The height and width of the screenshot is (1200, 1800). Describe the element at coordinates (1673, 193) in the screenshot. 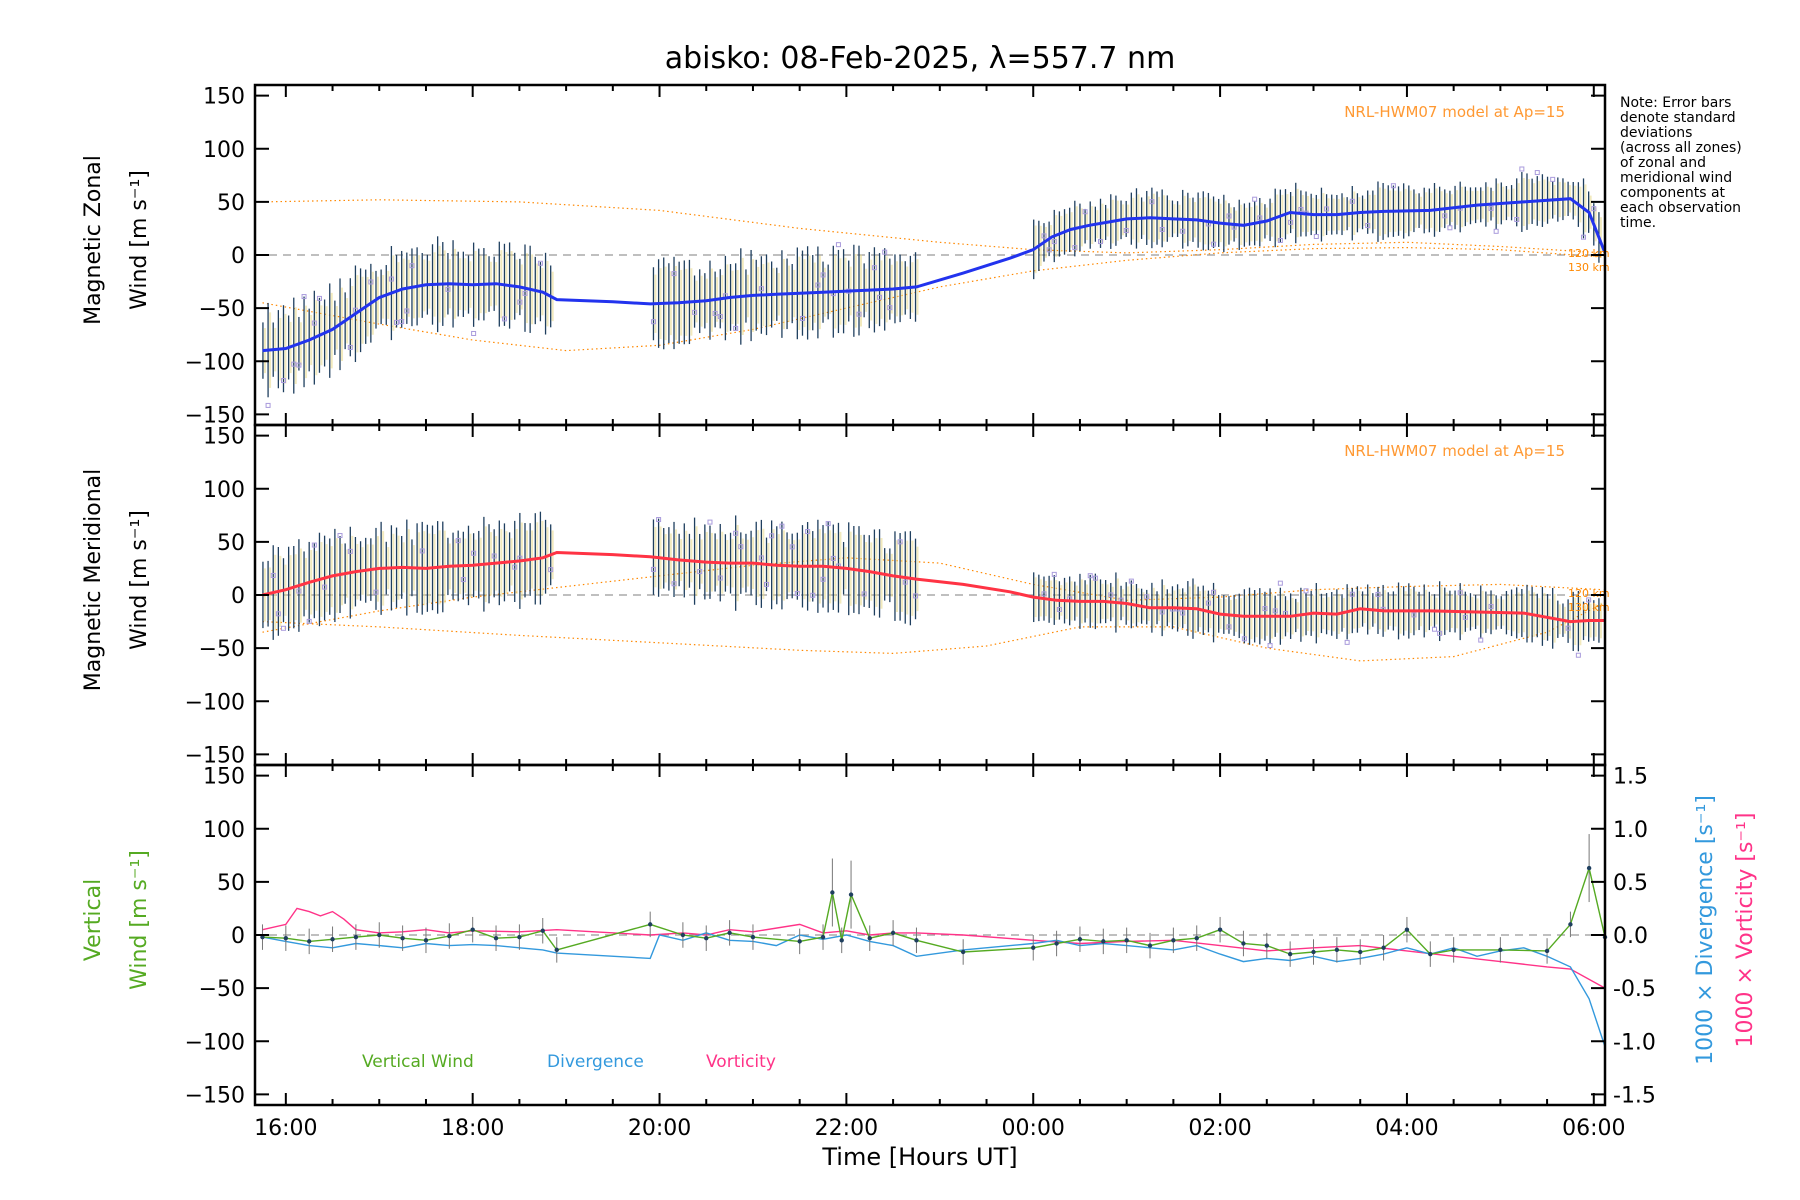

I see `note-line: components at` at that location.